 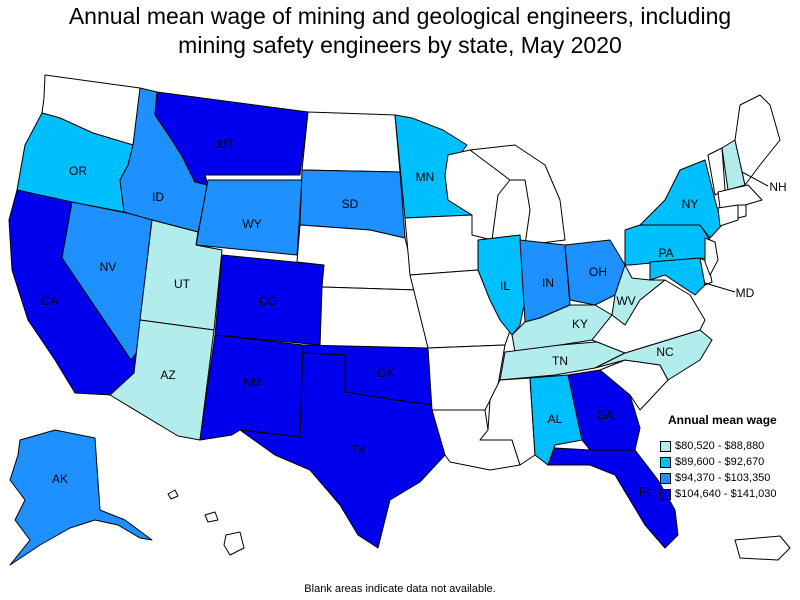 I want to click on state-label-ky: KY, so click(x=580, y=324).